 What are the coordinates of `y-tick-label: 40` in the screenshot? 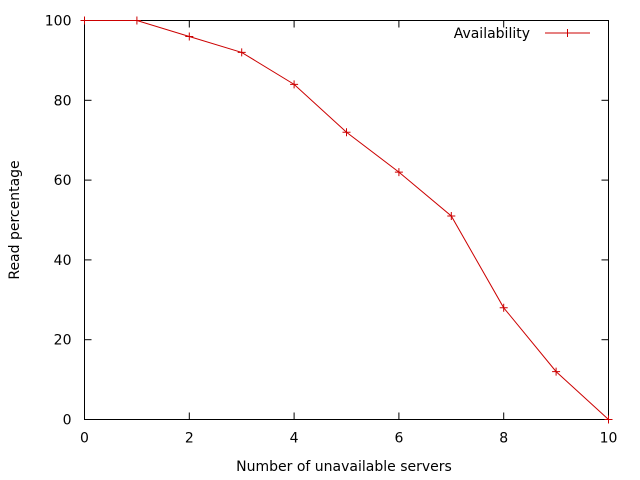 It's located at (63, 261).